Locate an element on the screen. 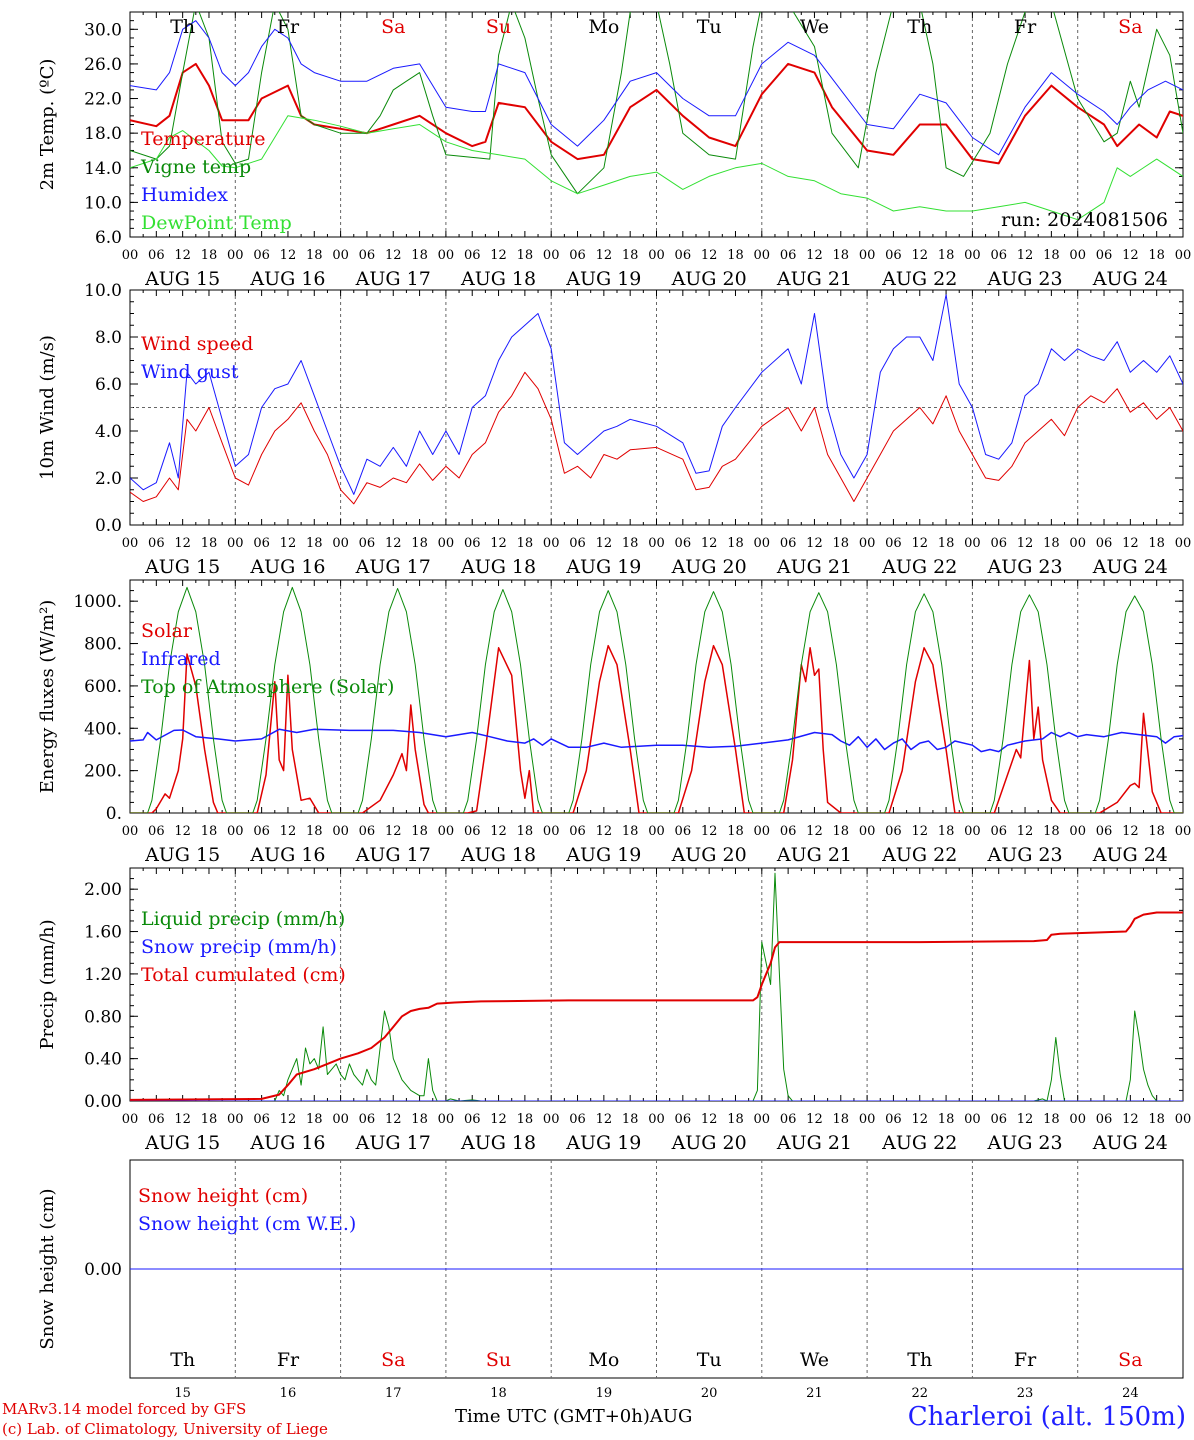 This screenshot has height=1440, width=1194. y-tick-label: 2.00 is located at coordinates (103, 890).